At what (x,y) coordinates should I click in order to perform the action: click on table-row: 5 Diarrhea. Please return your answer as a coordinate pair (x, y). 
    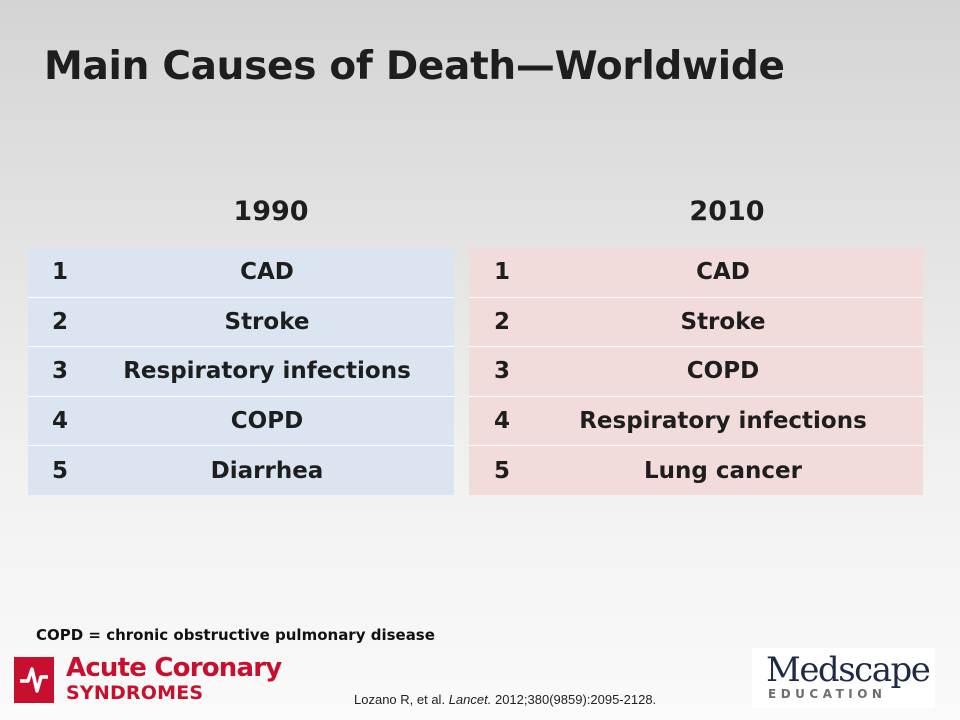
    Looking at the image, I should click on (241, 470).